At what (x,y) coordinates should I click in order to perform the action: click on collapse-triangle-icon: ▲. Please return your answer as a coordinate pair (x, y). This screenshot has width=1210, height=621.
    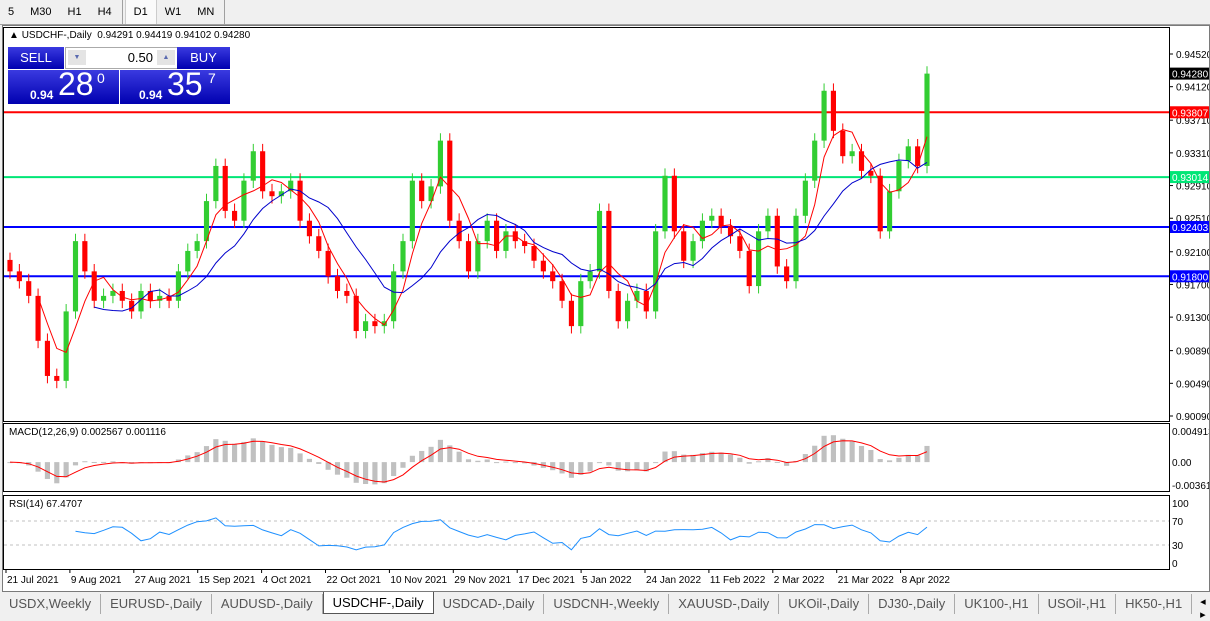
    Looking at the image, I should click on (14, 35).